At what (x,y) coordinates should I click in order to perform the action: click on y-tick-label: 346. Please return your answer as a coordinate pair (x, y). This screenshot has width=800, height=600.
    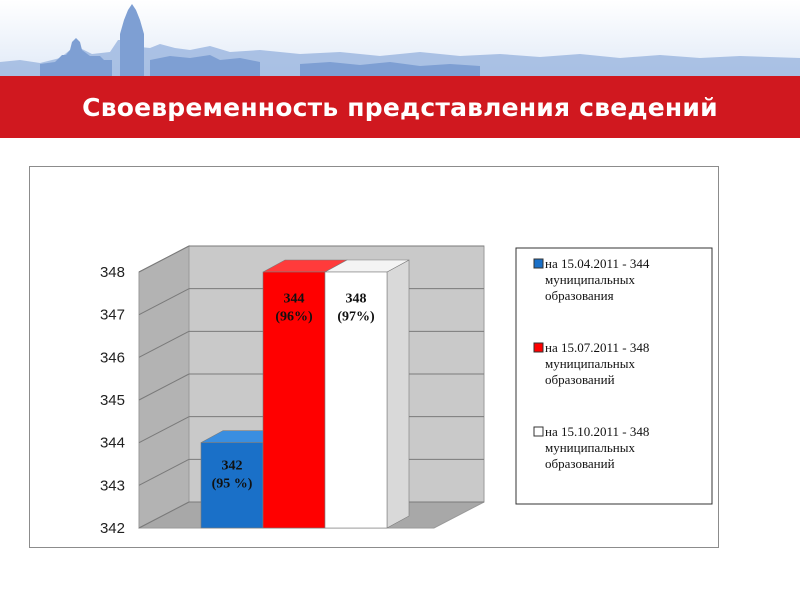
    Looking at the image, I should click on (112, 357).